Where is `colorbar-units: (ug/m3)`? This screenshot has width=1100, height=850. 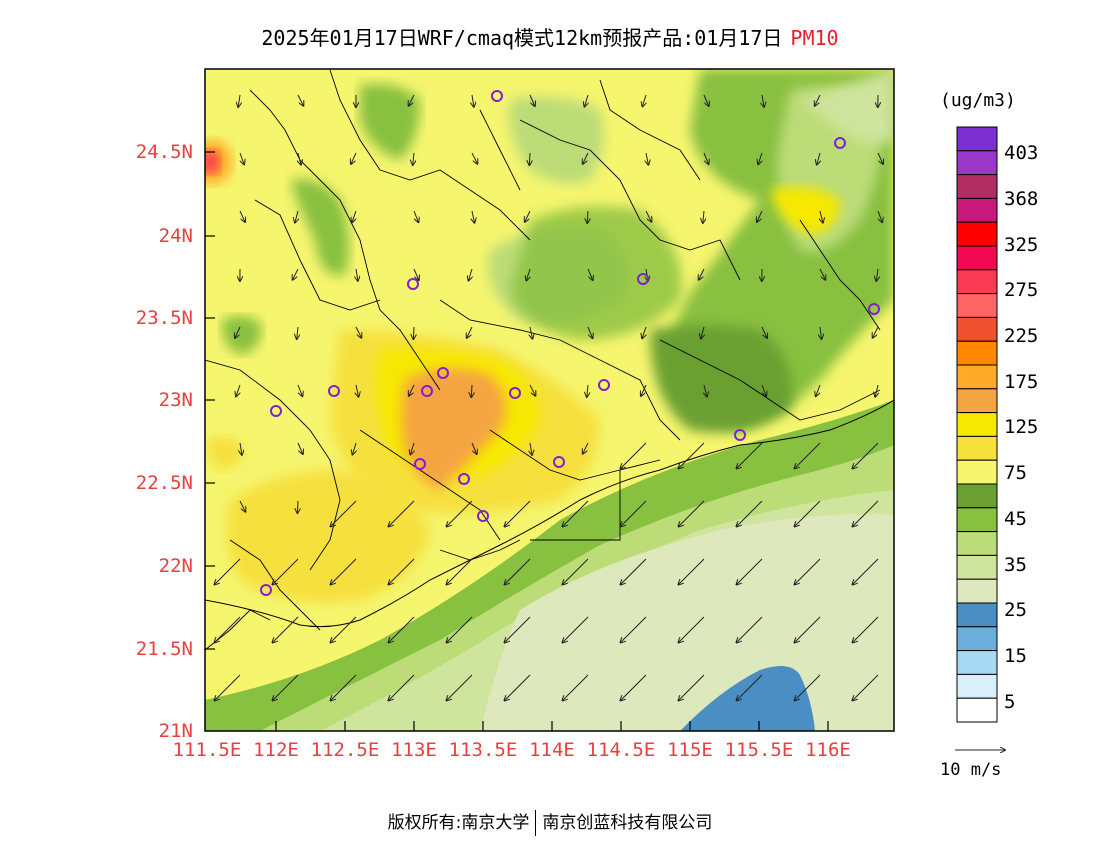 colorbar-units: (ug/m3) is located at coordinates (978, 100).